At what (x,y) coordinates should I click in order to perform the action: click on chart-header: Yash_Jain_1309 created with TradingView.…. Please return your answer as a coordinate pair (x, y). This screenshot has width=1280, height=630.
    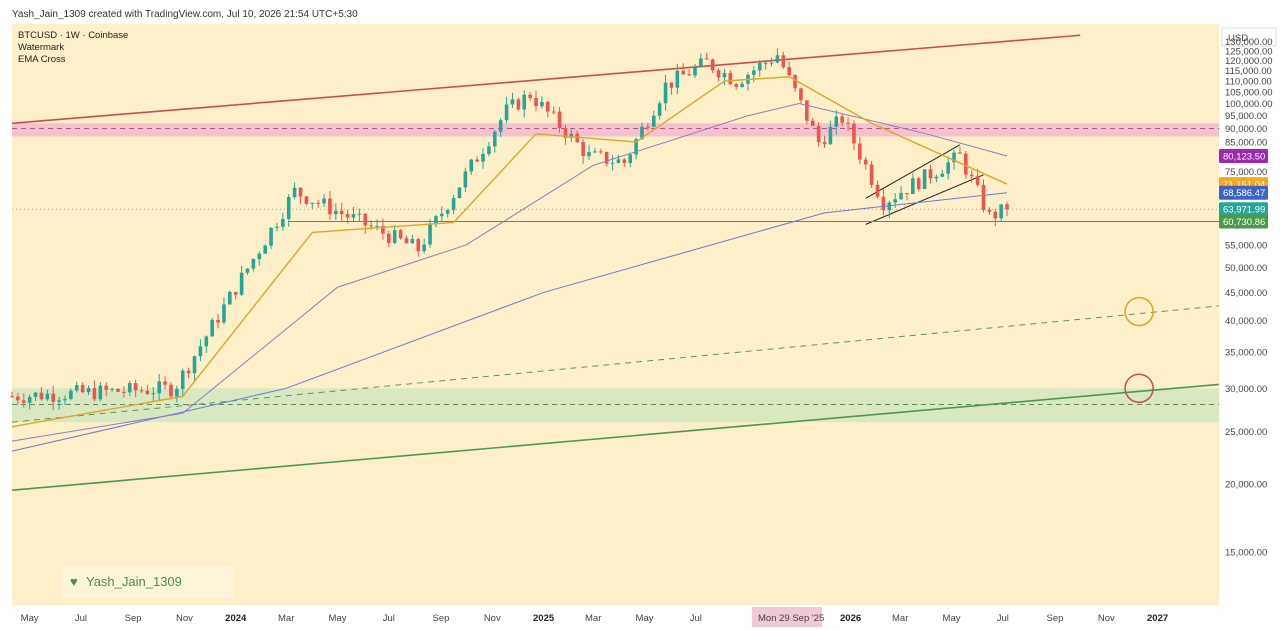
    Looking at the image, I should click on (640, 12).